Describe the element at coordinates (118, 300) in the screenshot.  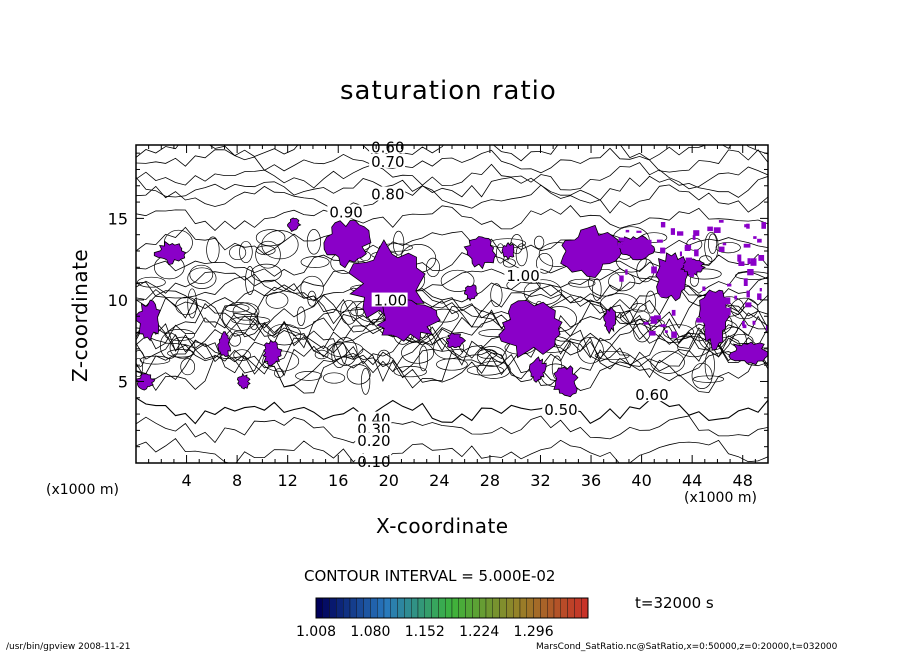
I see `y-tick-label: 10` at that location.